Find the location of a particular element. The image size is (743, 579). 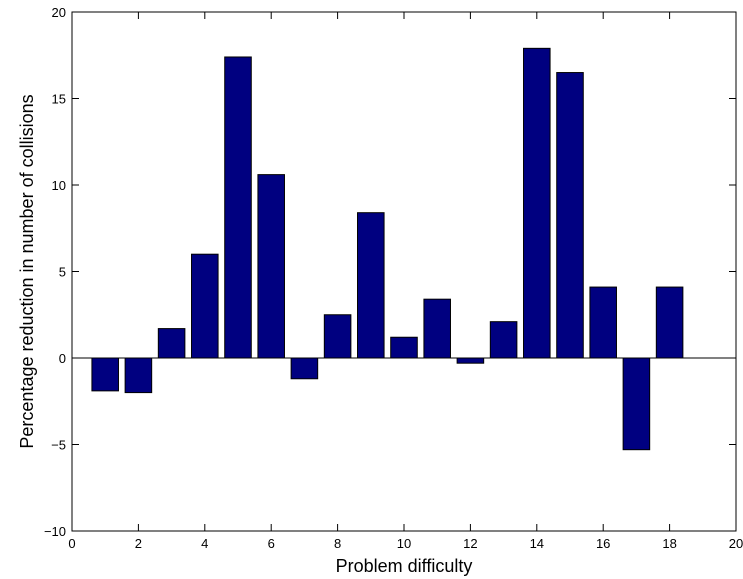

x-tick-label: 14 is located at coordinates (537, 543).